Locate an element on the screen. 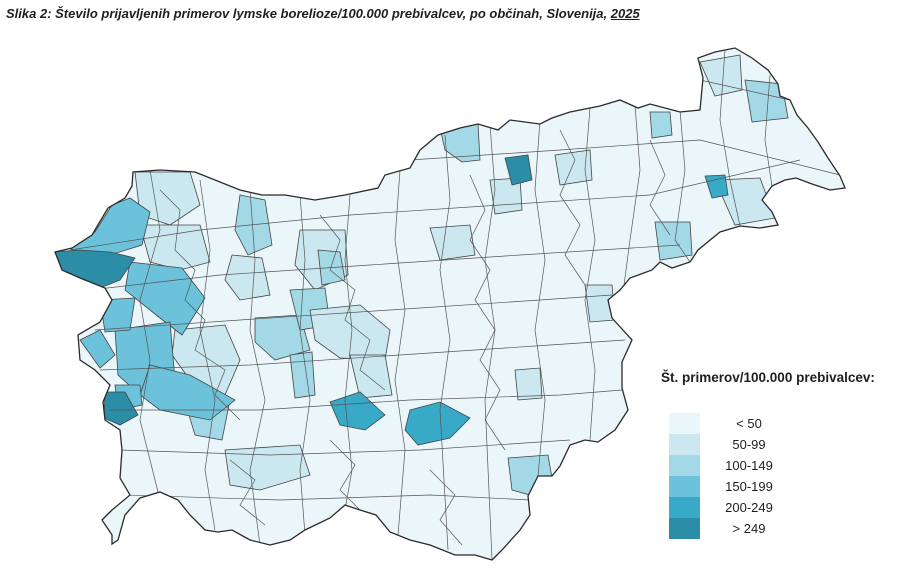 Image resolution: width=903 pixels, height=586 pixels. figure-title-year: 2025 is located at coordinates (625, 13).